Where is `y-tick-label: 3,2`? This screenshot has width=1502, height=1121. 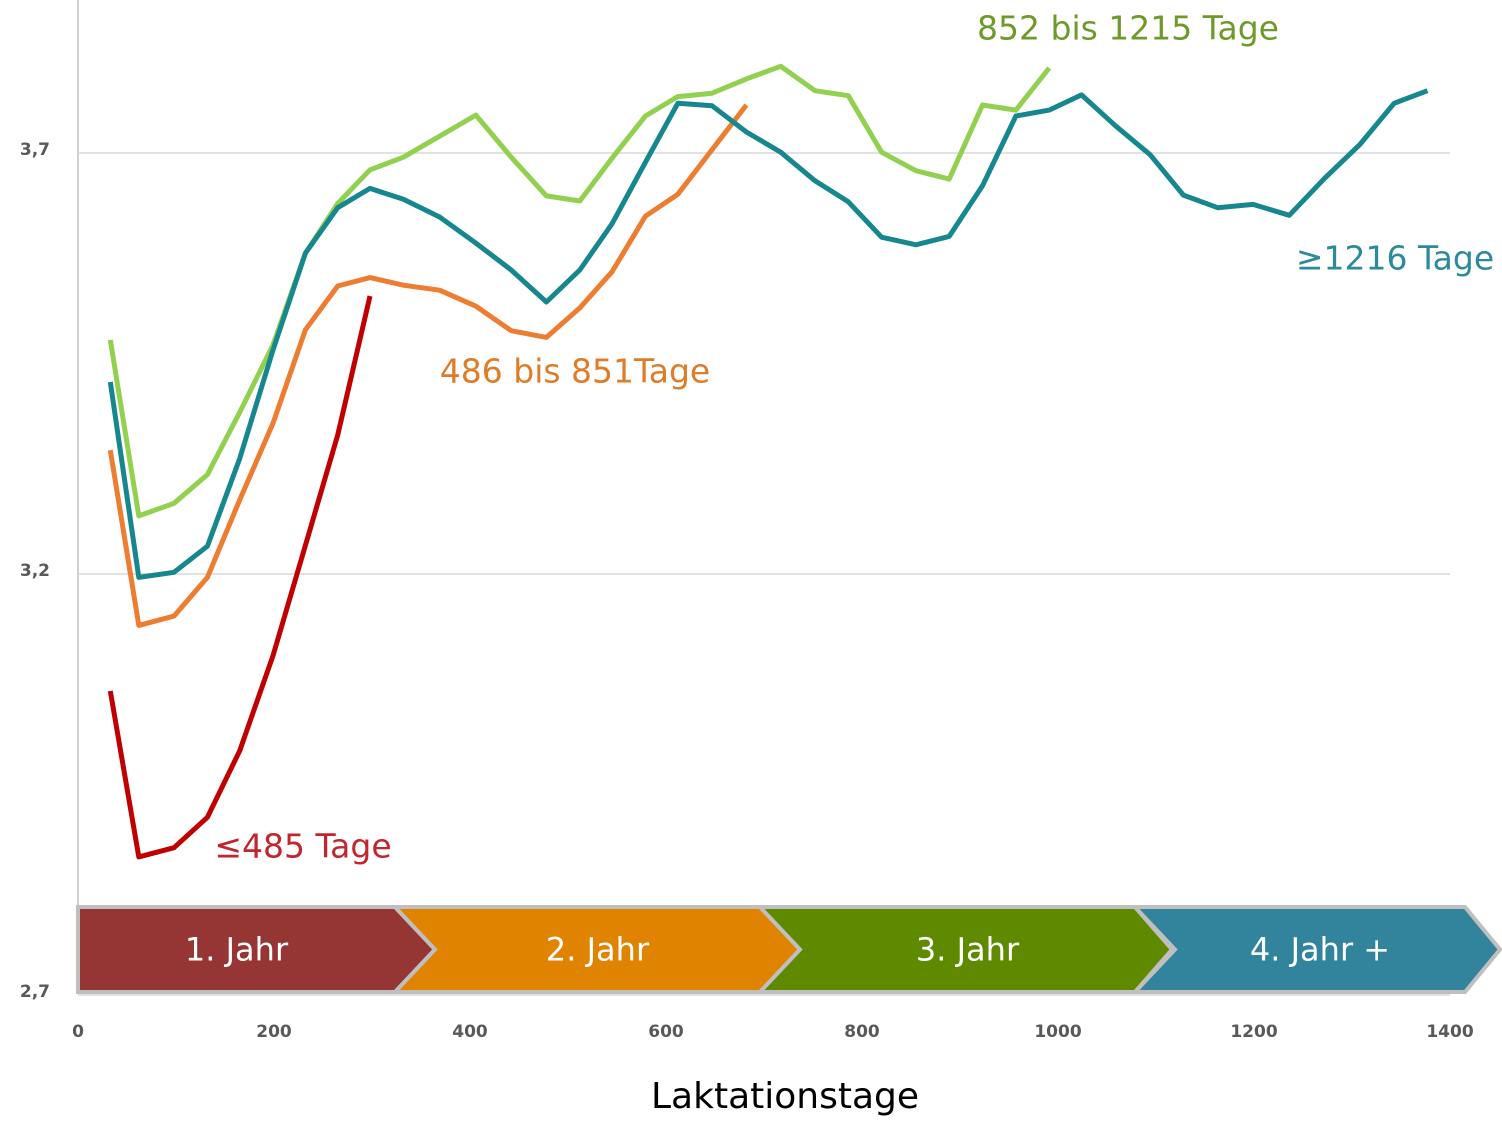
y-tick-label: 3,2 is located at coordinates (35, 571).